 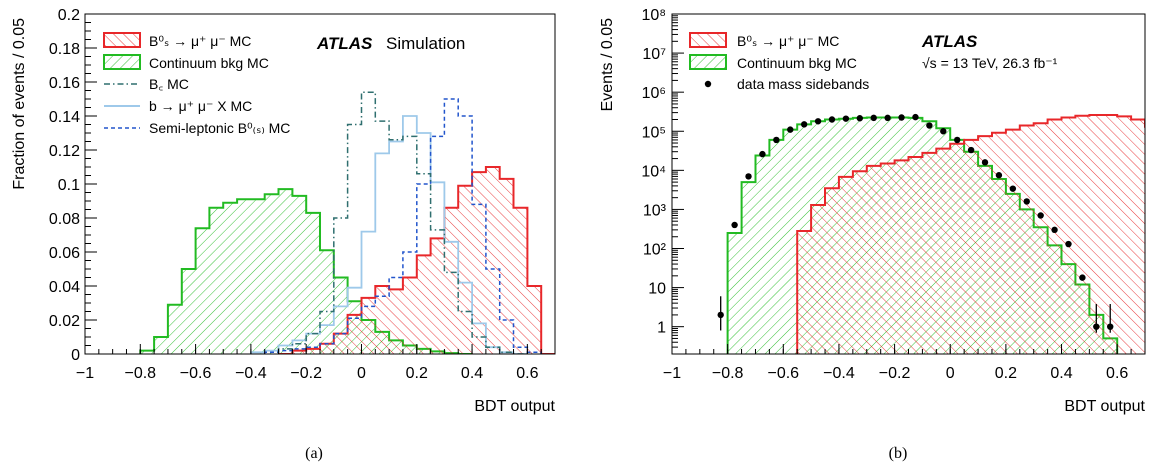 What do you see at coordinates (196, 373) in the screenshot?
I see `panel-a-xtick-label: −0.6` at bounding box center [196, 373].